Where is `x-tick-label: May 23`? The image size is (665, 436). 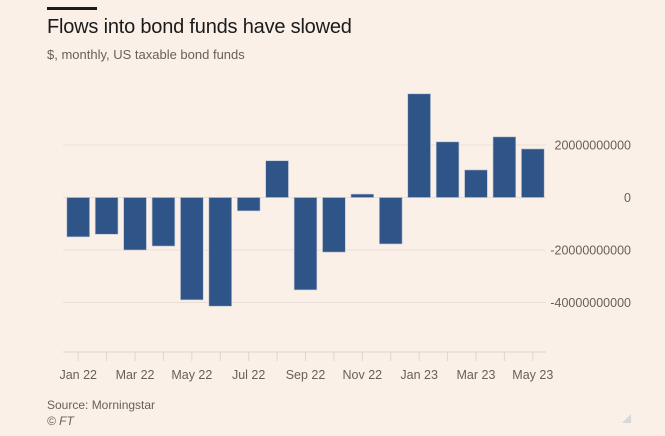
x-tick-label: May 23 is located at coordinates (532, 375).